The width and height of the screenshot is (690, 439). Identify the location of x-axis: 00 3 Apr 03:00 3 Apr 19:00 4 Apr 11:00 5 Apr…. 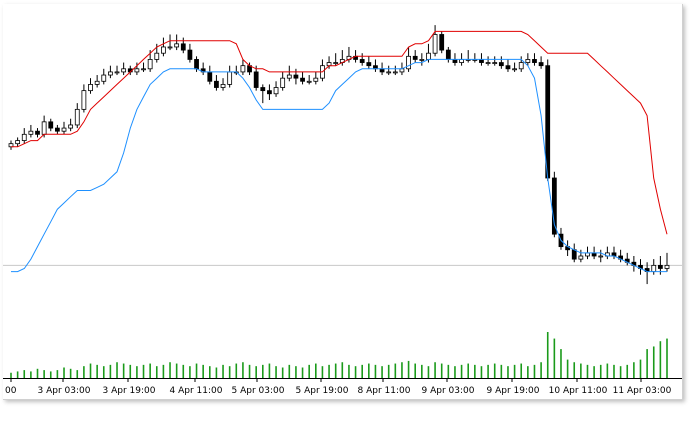
(342, 387).